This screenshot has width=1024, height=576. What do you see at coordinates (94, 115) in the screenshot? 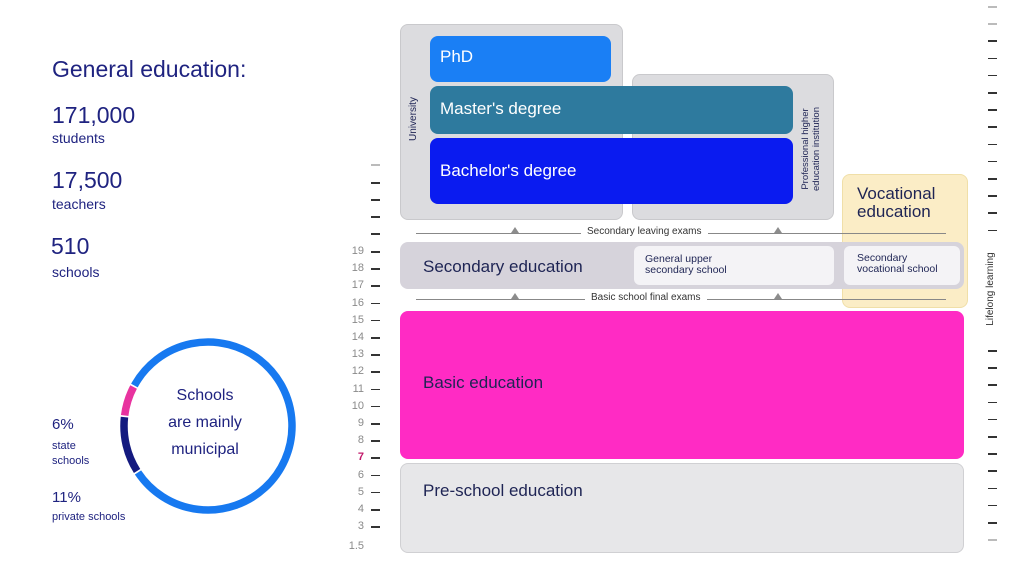
I see `students-value: 171,000` at bounding box center [94, 115].